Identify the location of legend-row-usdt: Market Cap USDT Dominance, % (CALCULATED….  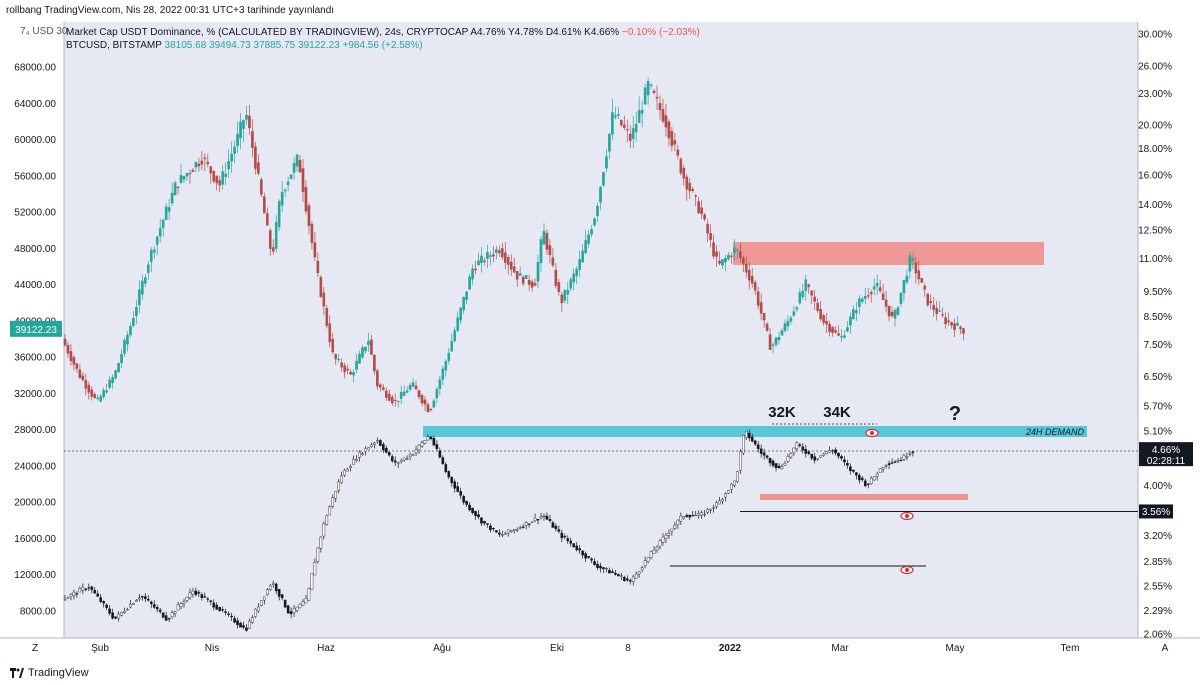
(383, 32).